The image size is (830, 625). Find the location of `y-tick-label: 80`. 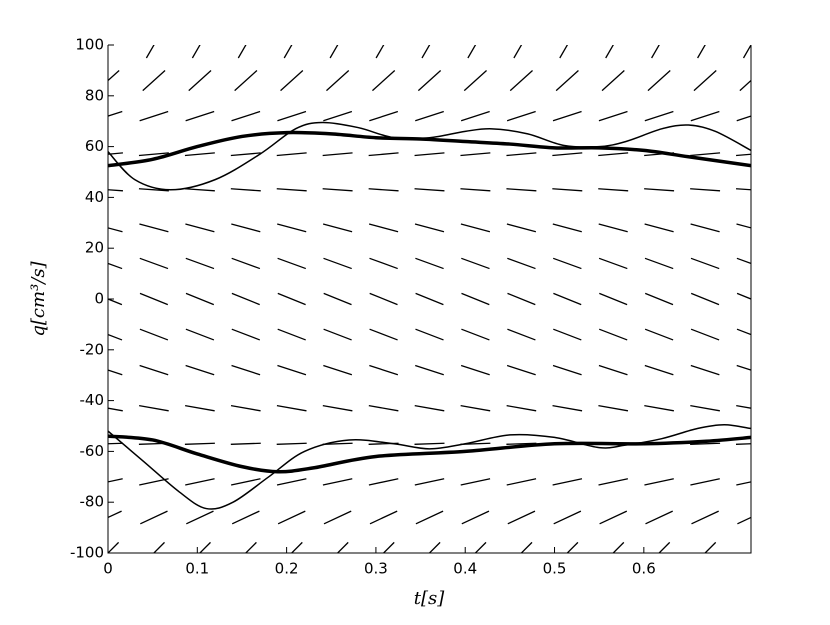

y-tick-label: 80 is located at coordinates (94, 95).